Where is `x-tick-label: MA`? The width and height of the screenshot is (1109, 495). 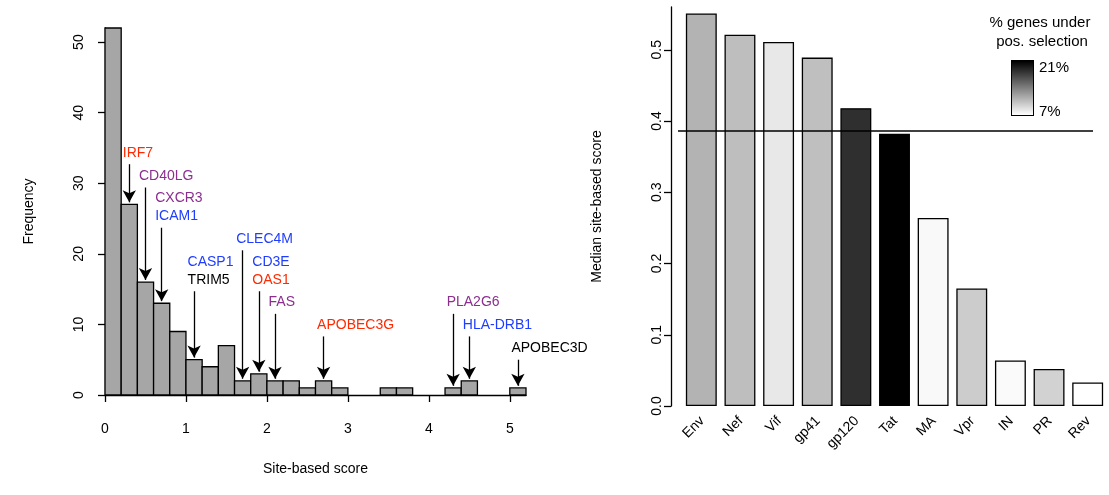 x-tick-label: MA is located at coordinates (926, 425).